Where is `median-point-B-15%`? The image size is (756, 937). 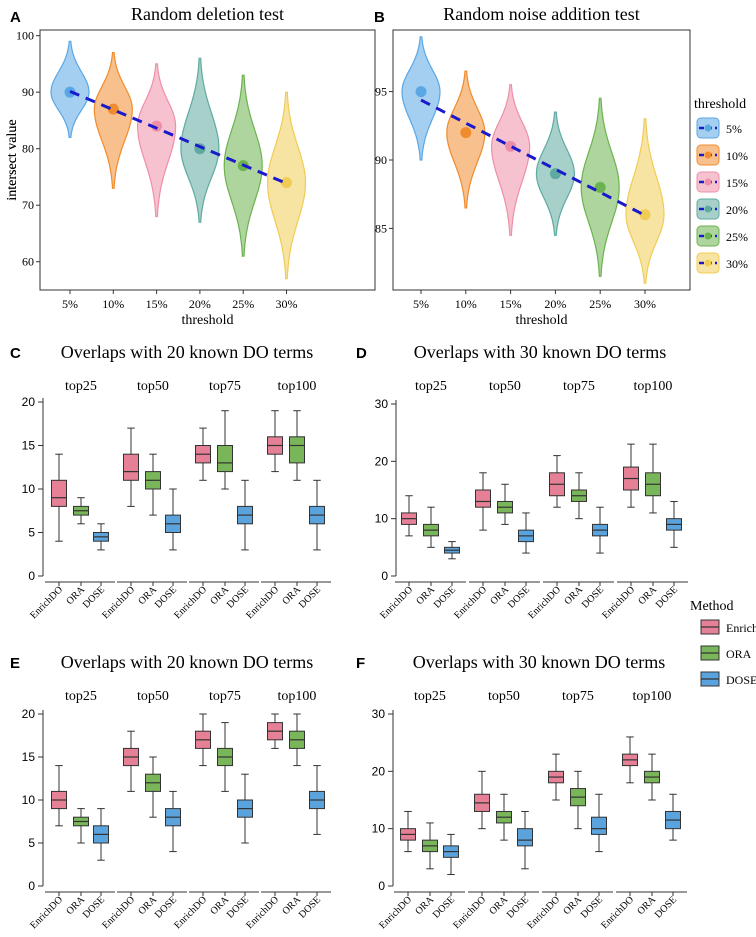
median-point-B-15% is located at coordinates (511, 146).